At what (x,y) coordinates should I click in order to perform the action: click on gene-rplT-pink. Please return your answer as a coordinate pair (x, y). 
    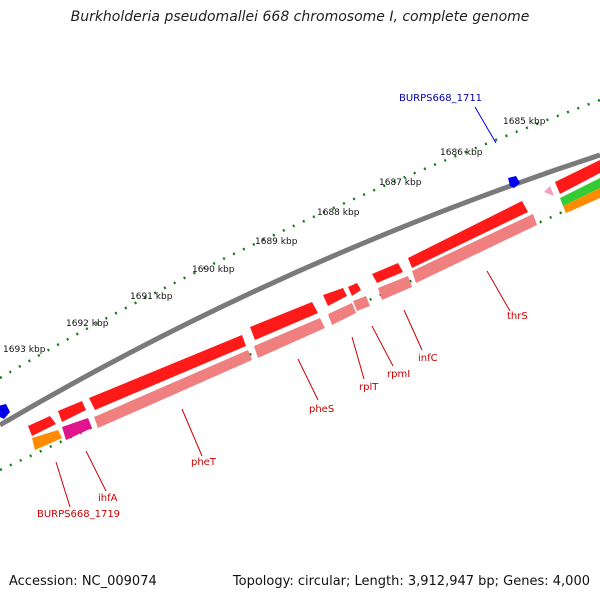
    Looking at the image, I should click on (342, 314).